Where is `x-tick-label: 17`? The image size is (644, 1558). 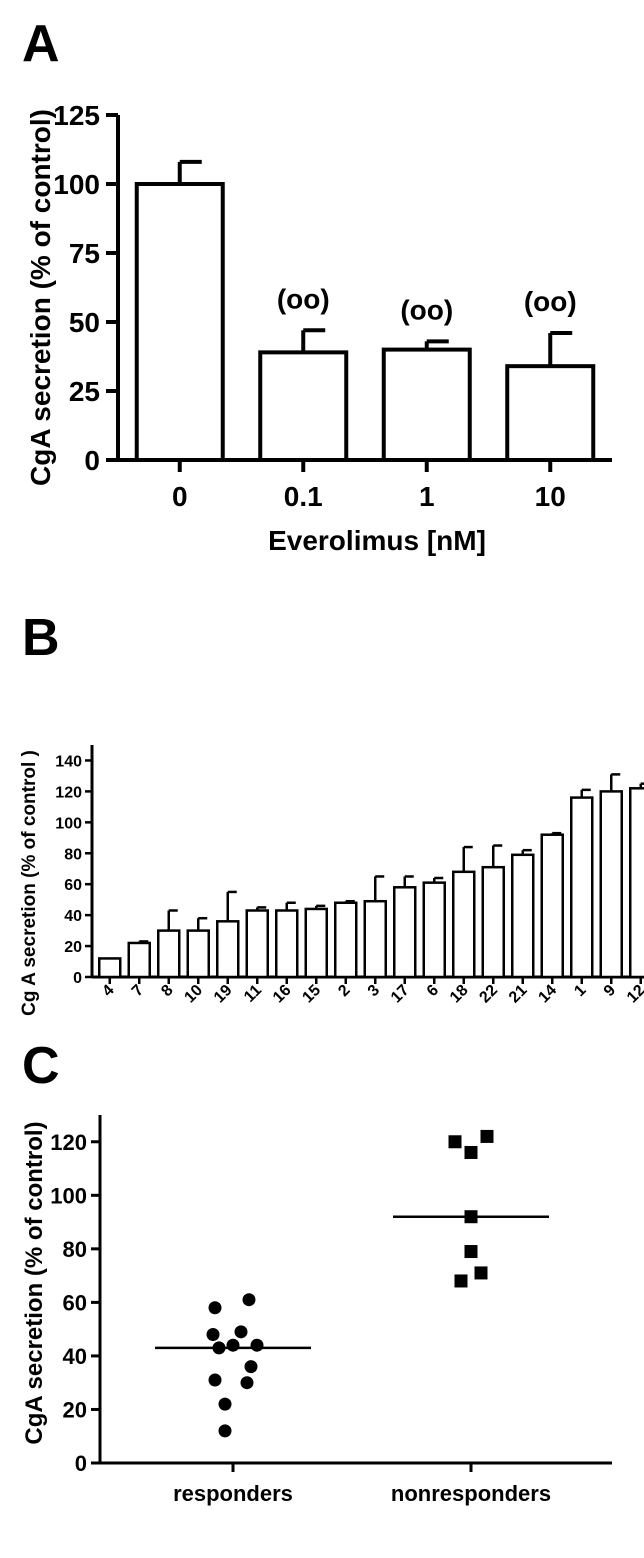 x-tick-label: 17 is located at coordinates (400, 994).